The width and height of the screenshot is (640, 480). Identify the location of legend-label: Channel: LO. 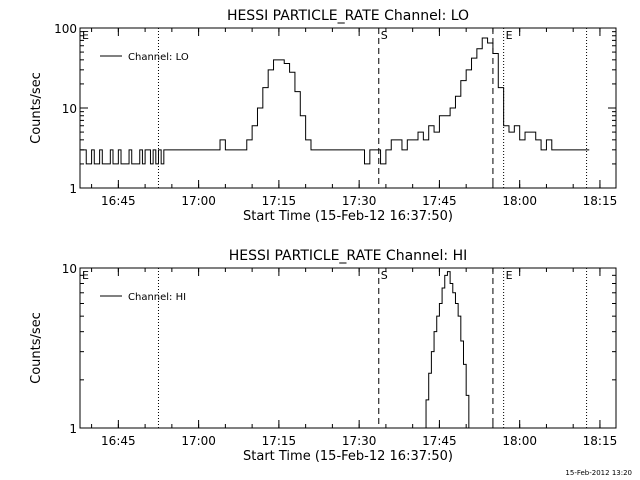
(158, 57).